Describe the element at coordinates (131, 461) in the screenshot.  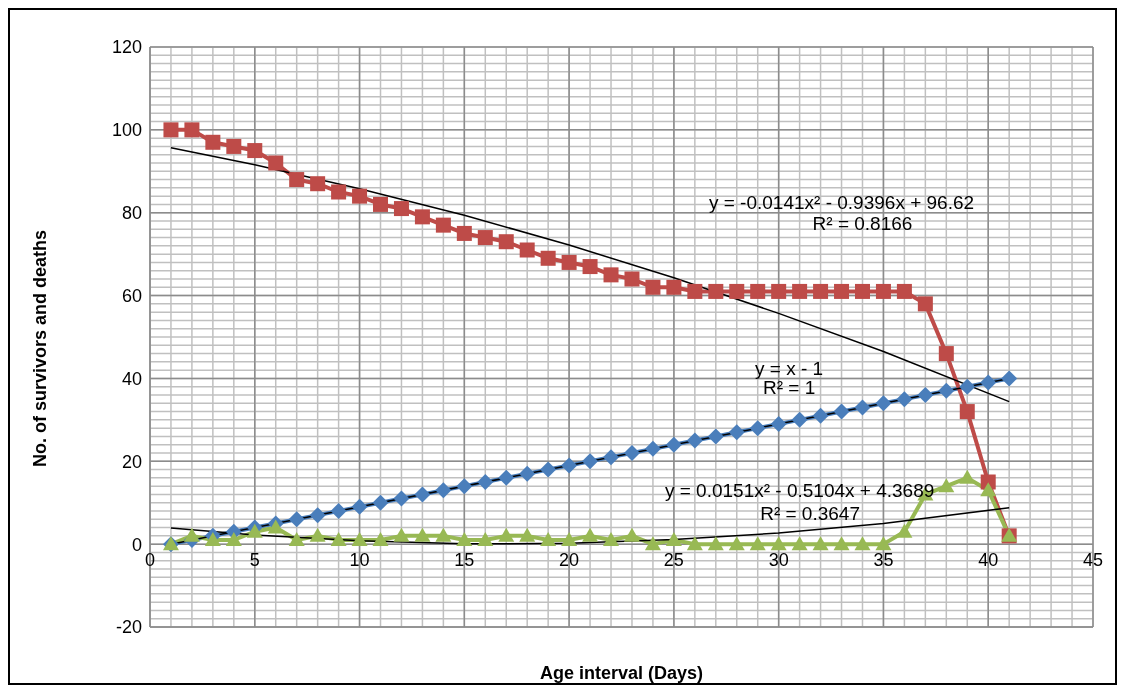
I see `y-tick-label: 20` at that location.